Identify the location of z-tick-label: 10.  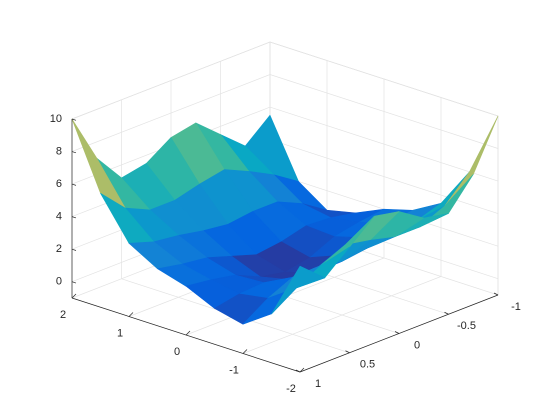
(56, 119).